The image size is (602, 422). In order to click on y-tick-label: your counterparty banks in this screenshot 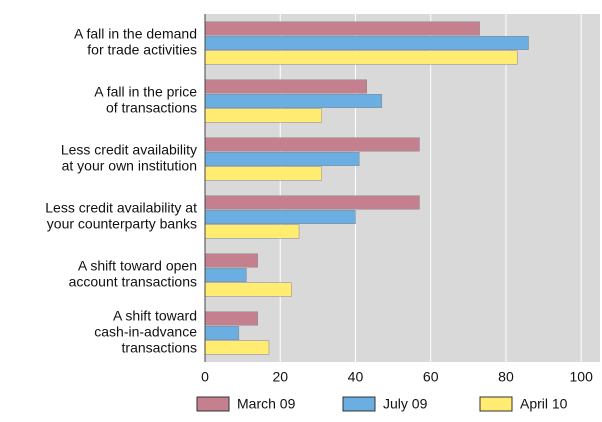, I will do `click(122, 224)`.